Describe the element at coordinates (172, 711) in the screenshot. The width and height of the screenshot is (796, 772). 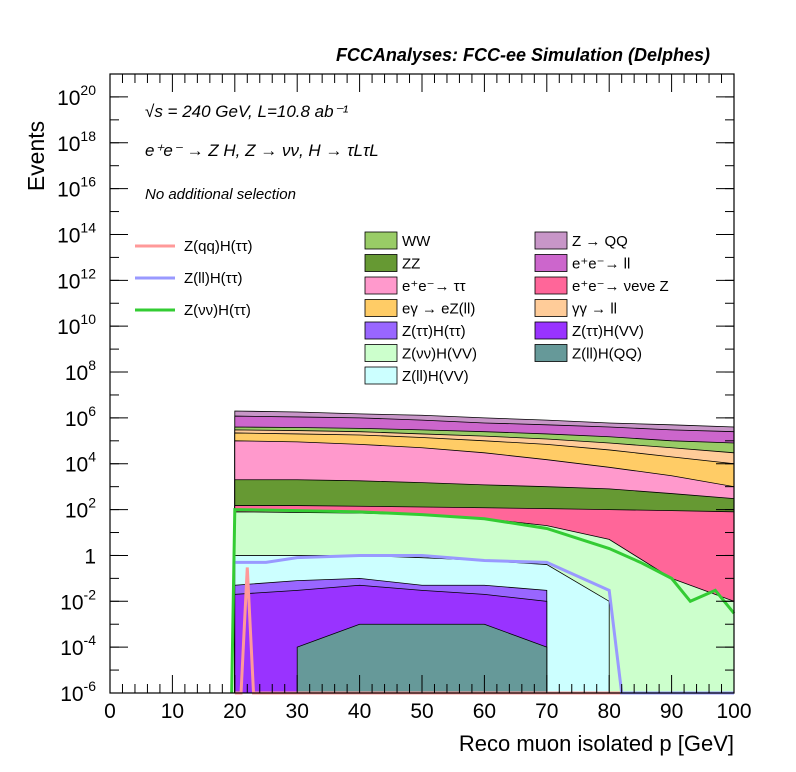
I see `x-tick-label: 10` at that location.